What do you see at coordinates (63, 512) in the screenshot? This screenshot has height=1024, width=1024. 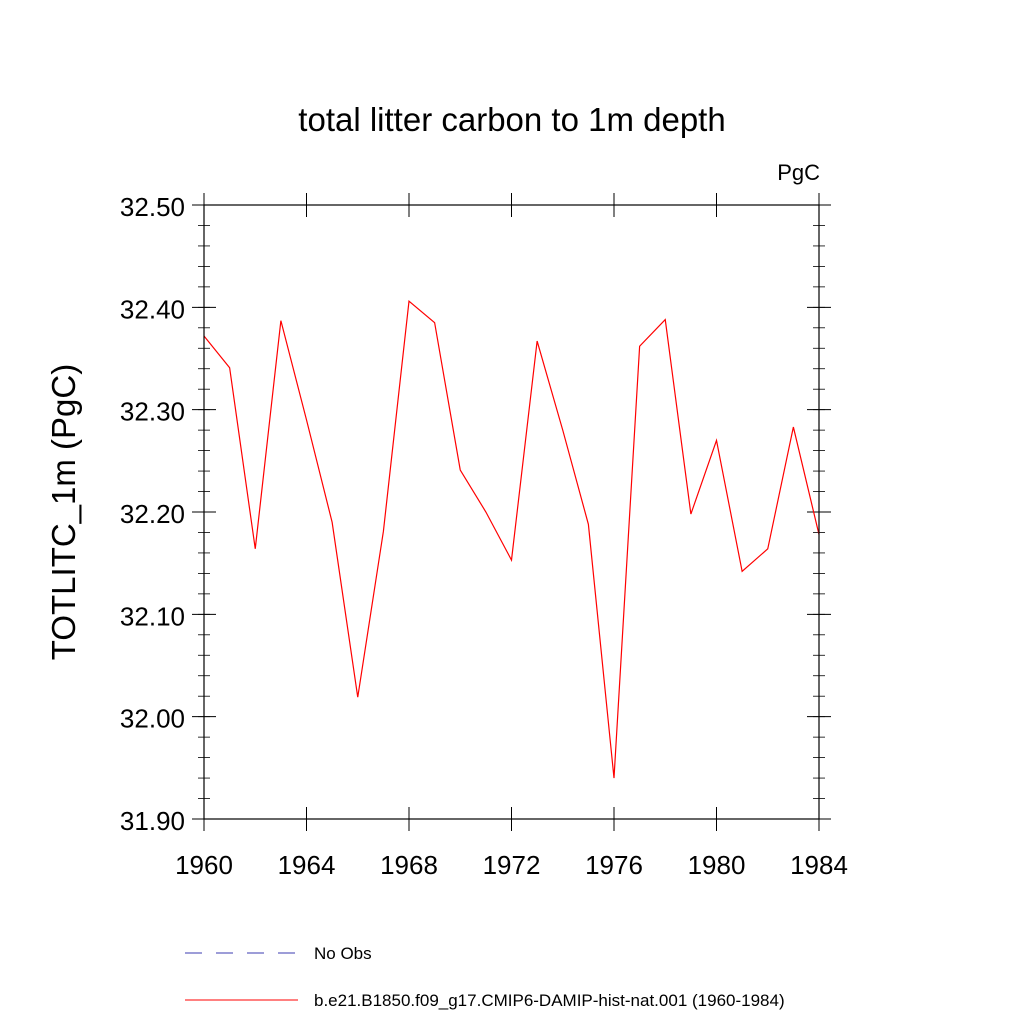 I see `y-axis-label: TOTLITC_1m (PgC)` at bounding box center [63, 512].